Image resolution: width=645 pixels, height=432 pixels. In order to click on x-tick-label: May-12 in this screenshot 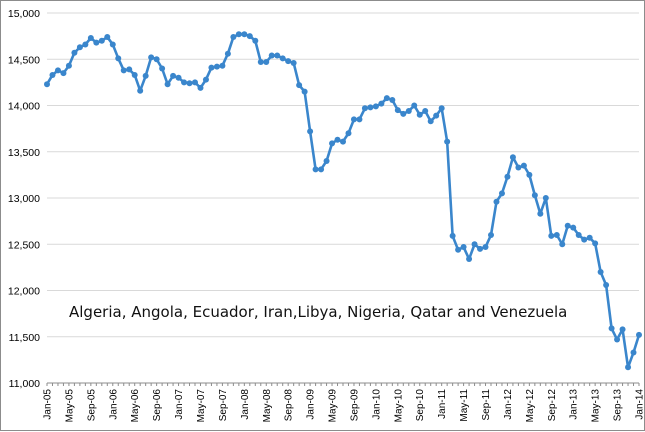, I will do `click(530, 406)`.